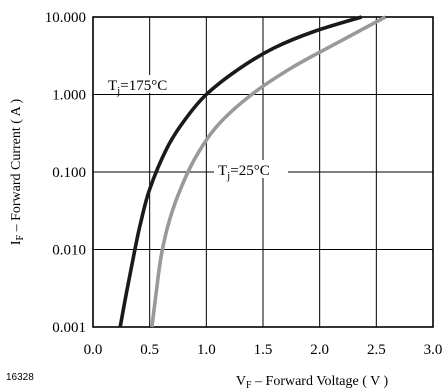 The height and width of the screenshot is (392, 448). I want to click on x-tick-label: 1.5, so click(263, 350).